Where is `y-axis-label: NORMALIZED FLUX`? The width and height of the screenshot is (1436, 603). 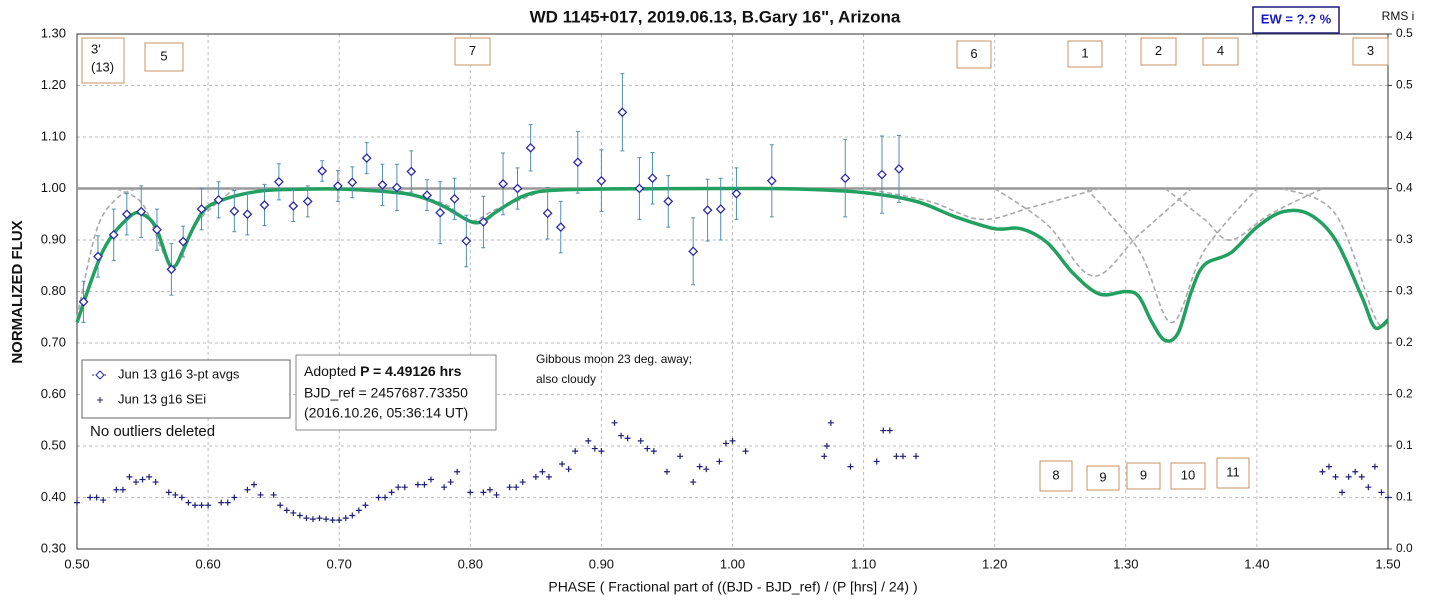 y-axis-label: NORMALIZED FLUX is located at coordinates (17, 291).